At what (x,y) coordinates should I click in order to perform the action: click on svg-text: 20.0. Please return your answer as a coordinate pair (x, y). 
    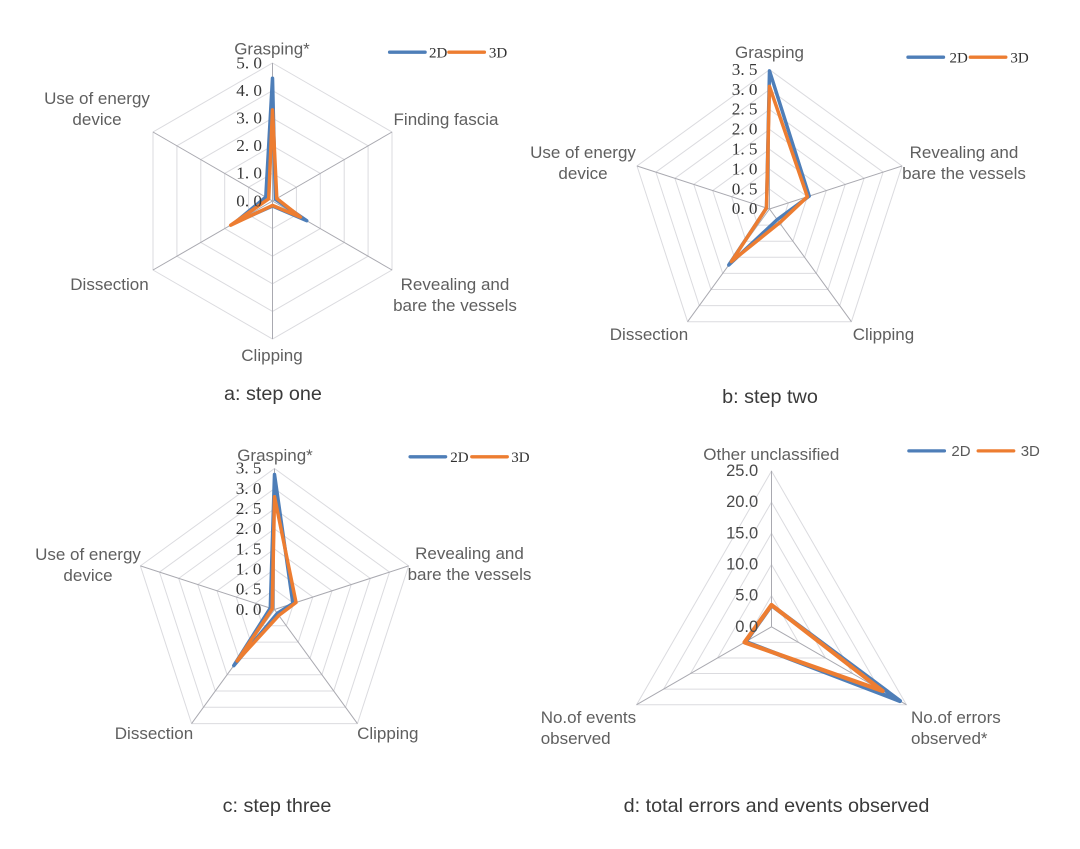
    Looking at the image, I should click on (742, 502).